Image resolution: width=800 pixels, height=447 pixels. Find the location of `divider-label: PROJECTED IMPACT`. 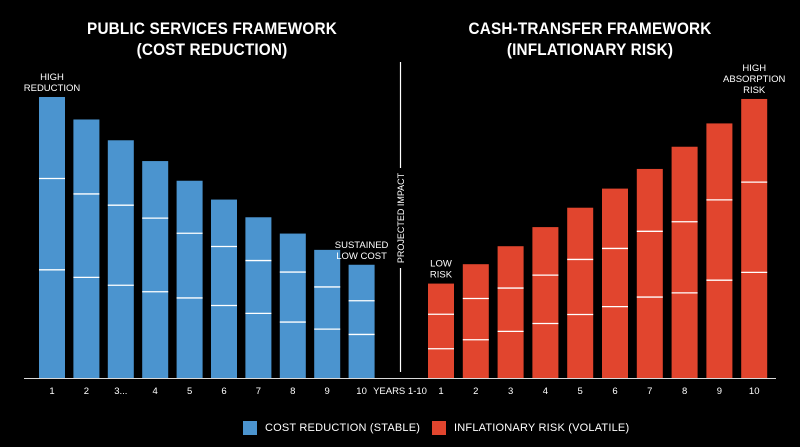

divider-label: PROJECTED IMPACT is located at coordinates (401, 217).